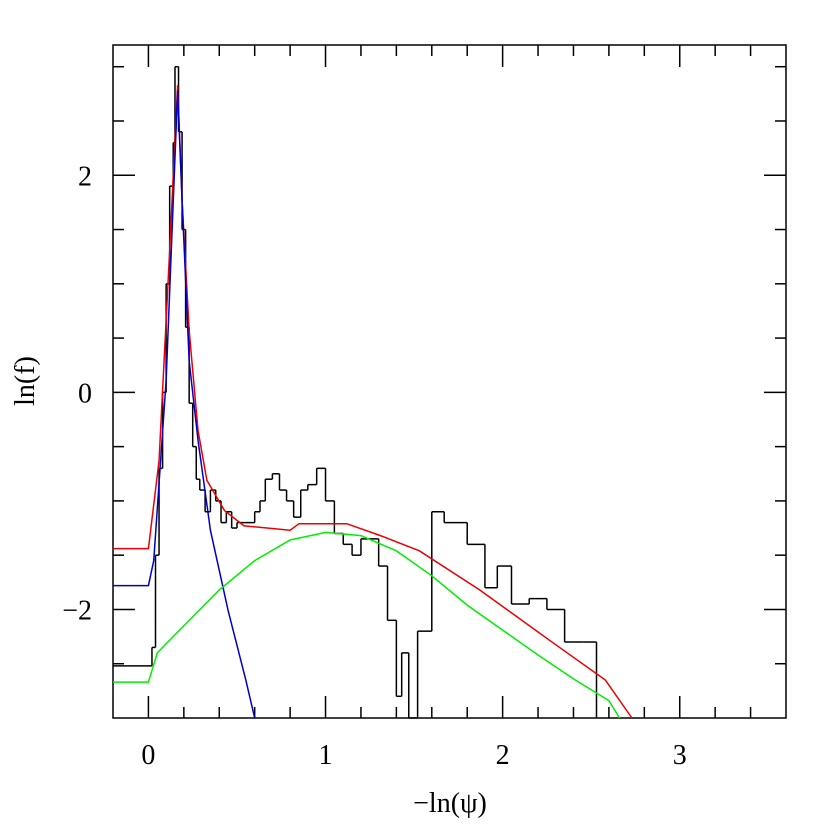 The width and height of the screenshot is (830, 835). Describe the element at coordinates (77, 610) in the screenshot. I see `y-tick-label: −2` at that location.